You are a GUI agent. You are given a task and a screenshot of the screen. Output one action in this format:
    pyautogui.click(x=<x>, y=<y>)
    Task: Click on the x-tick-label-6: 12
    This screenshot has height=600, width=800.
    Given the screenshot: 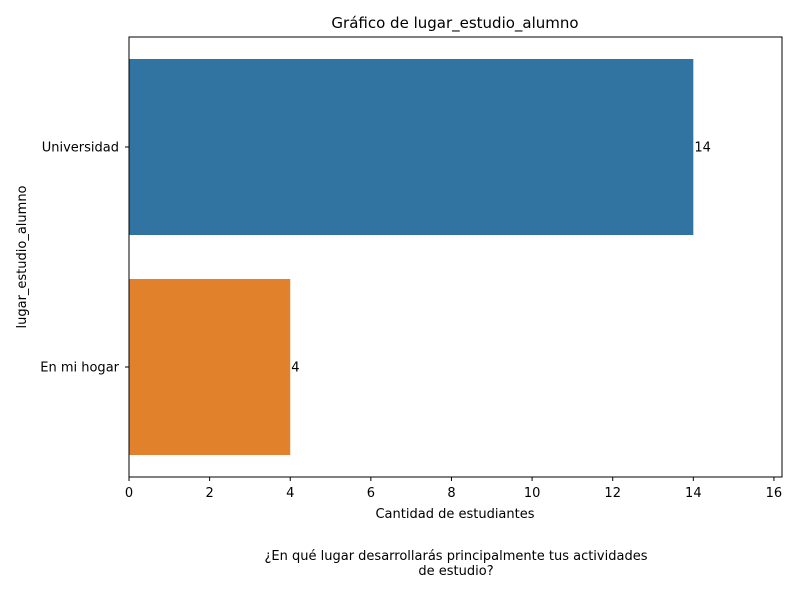 What is the action you would take?
    pyautogui.click(x=612, y=493)
    